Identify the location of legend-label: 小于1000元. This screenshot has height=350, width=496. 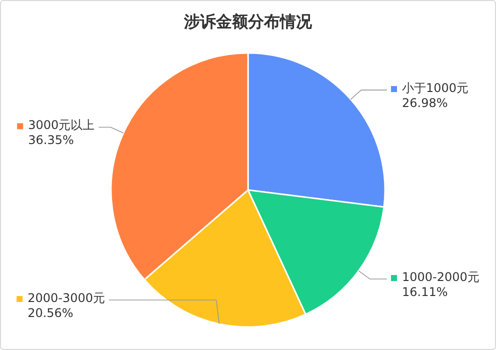
(435, 88).